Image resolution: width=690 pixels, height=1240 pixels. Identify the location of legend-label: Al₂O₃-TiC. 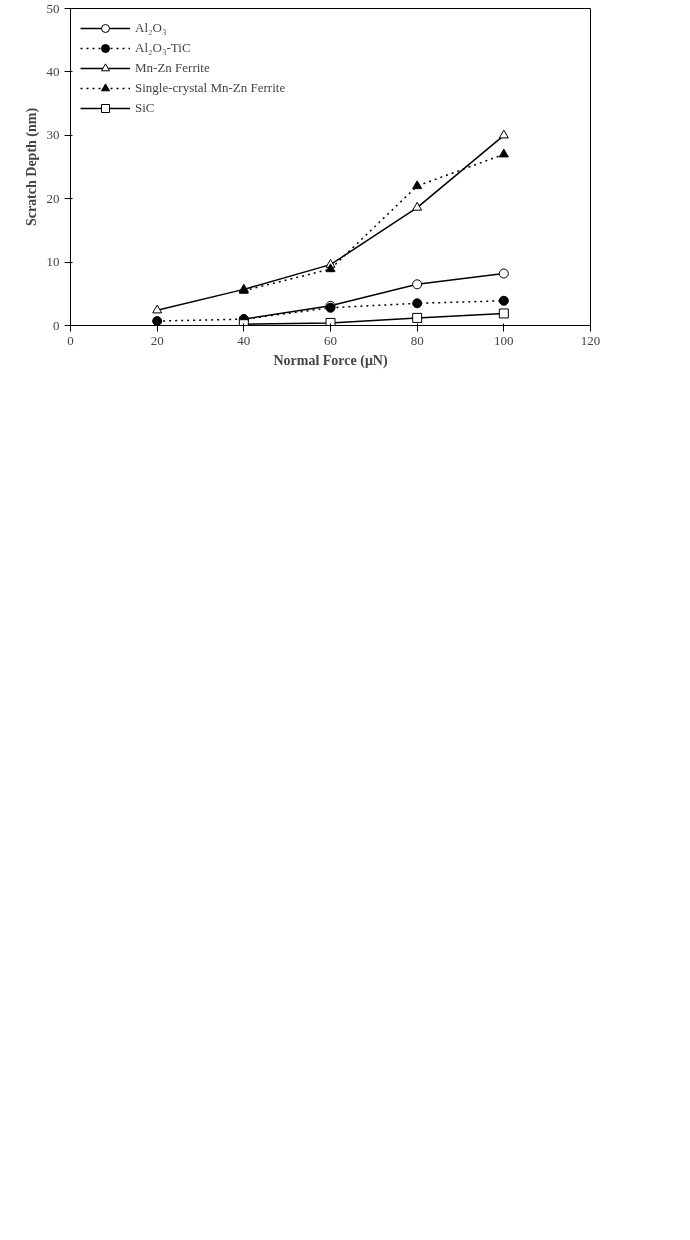
(163, 48).